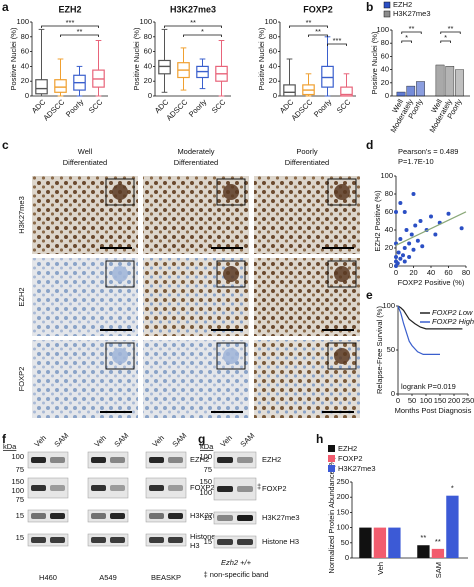  I want to click on x-axis-label: Months Post Diagnosis, so click(433, 410).